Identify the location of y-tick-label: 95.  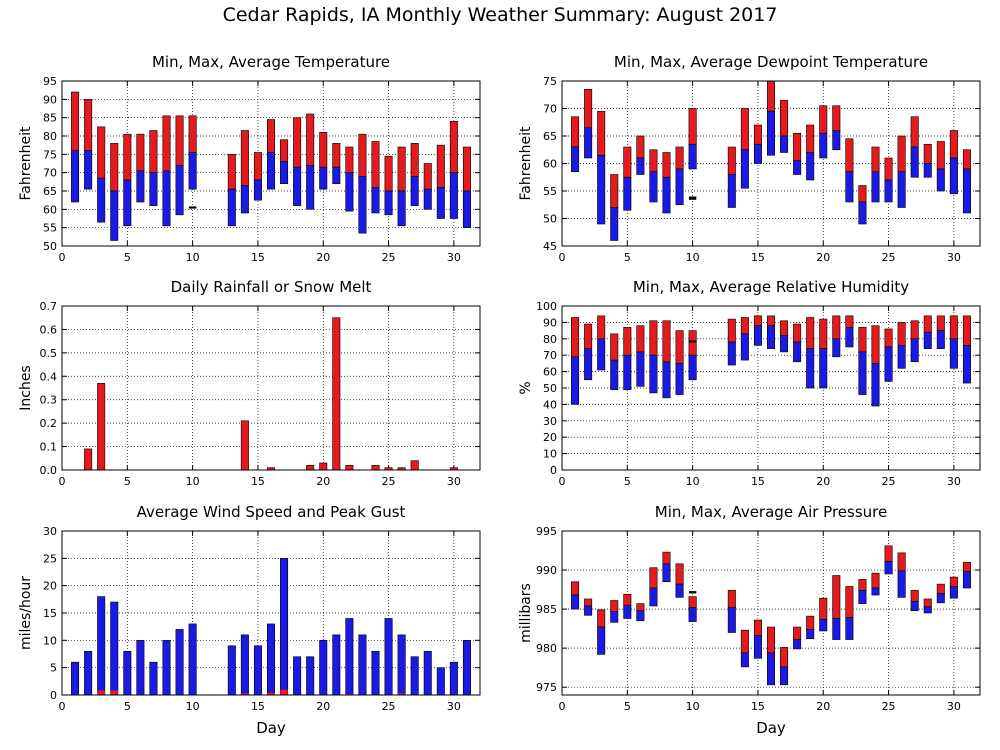
(50, 81).